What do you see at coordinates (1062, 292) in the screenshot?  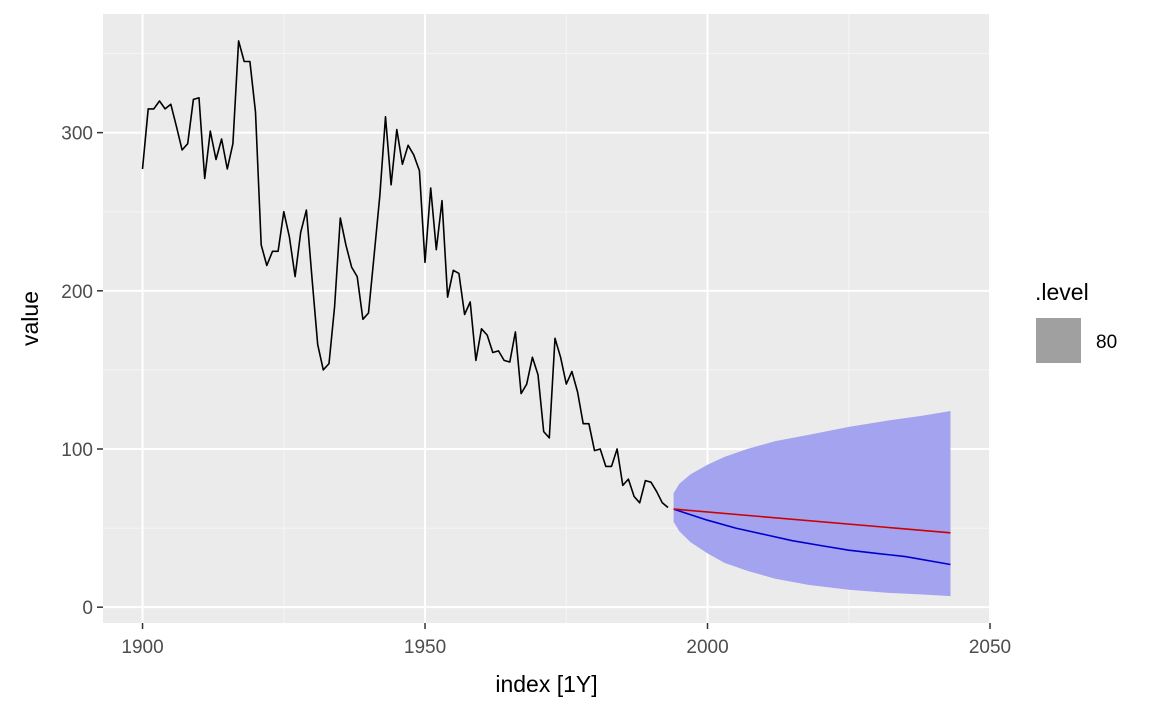 I see `legend-title: .level` at bounding box center [1062, 292].